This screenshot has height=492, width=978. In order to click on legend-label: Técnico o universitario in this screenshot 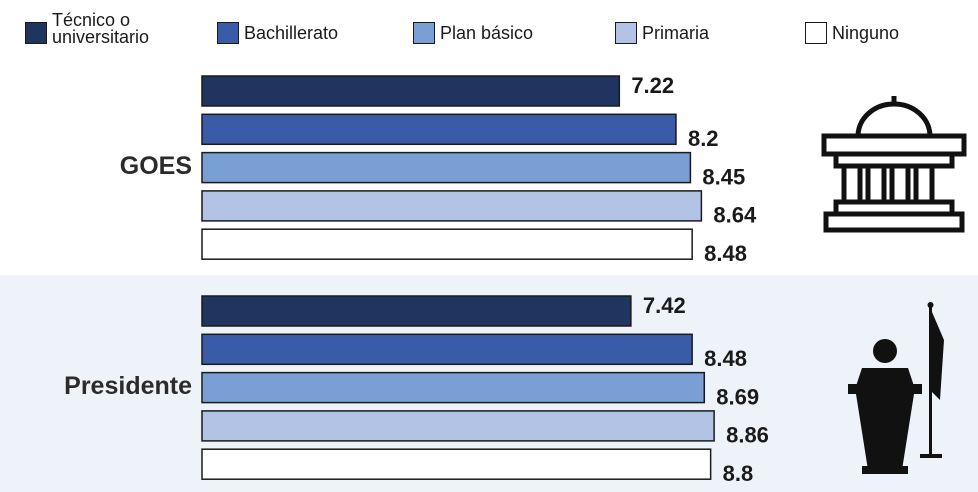, I will do `click(101, 28)`.